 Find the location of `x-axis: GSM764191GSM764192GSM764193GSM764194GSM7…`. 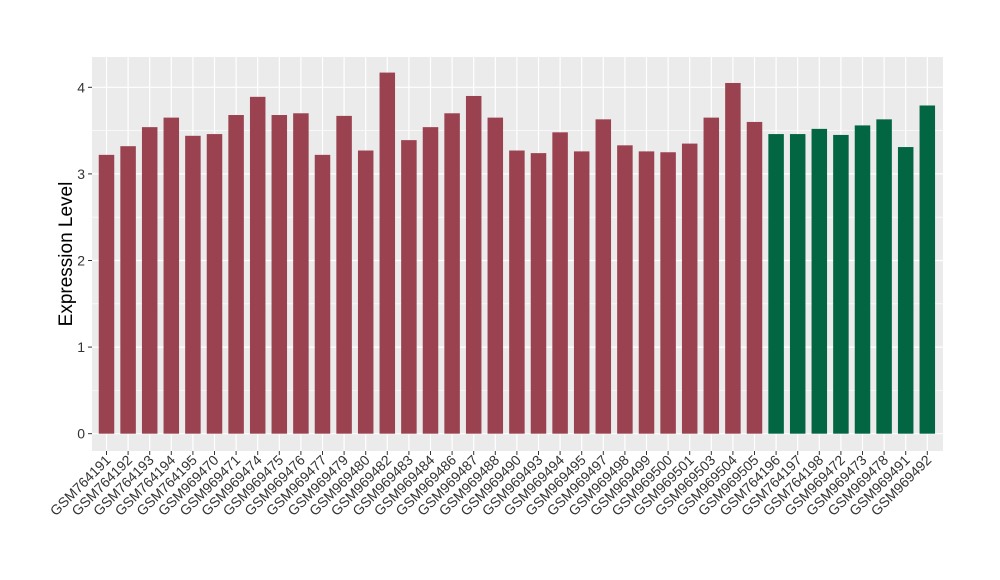

x-axis: GSM764191GSM764192GSM764193GSM764194GSM7… is located at coordinates (491, 485).